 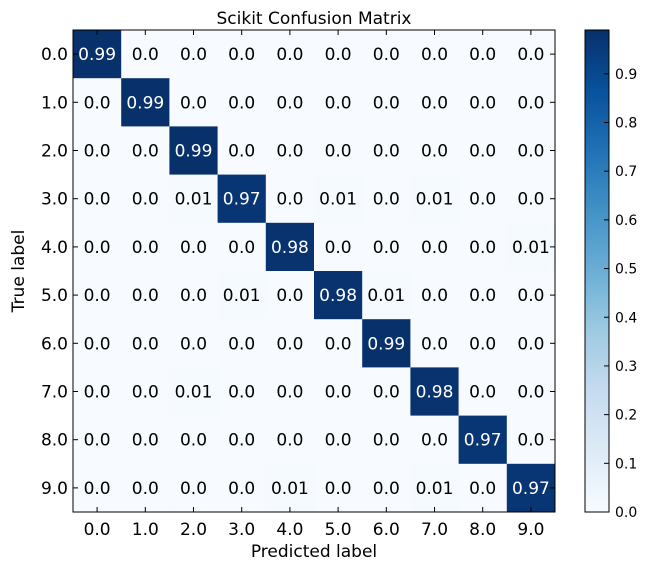 I want to click on y-axis-label: True label, so click(x=19, y=272).